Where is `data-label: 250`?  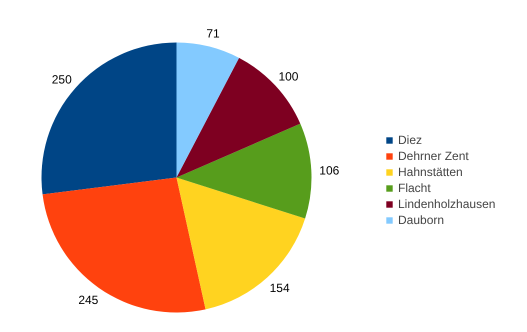 data-label: 250 is located at coordinates (62, 79).